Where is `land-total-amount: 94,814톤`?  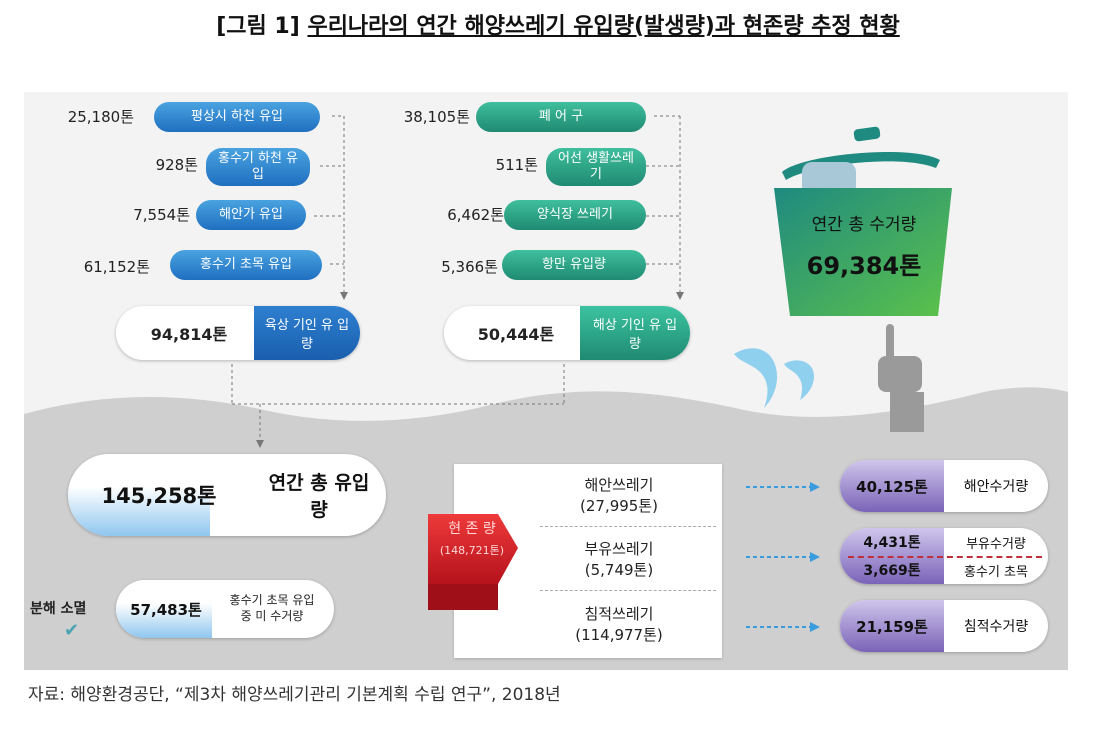
land-total-amount: 94,814톤 is located at coordinates (189, 334).